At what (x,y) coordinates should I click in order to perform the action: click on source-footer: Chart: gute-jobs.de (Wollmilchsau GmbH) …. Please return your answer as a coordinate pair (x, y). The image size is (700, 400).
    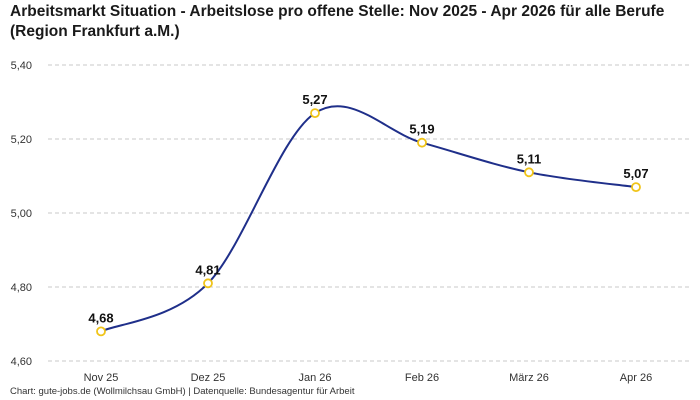
    Looking at the image, I should click on (182, 391).